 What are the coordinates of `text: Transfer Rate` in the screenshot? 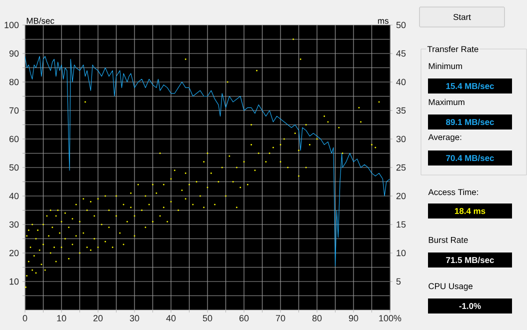 It's located at (452, 49).